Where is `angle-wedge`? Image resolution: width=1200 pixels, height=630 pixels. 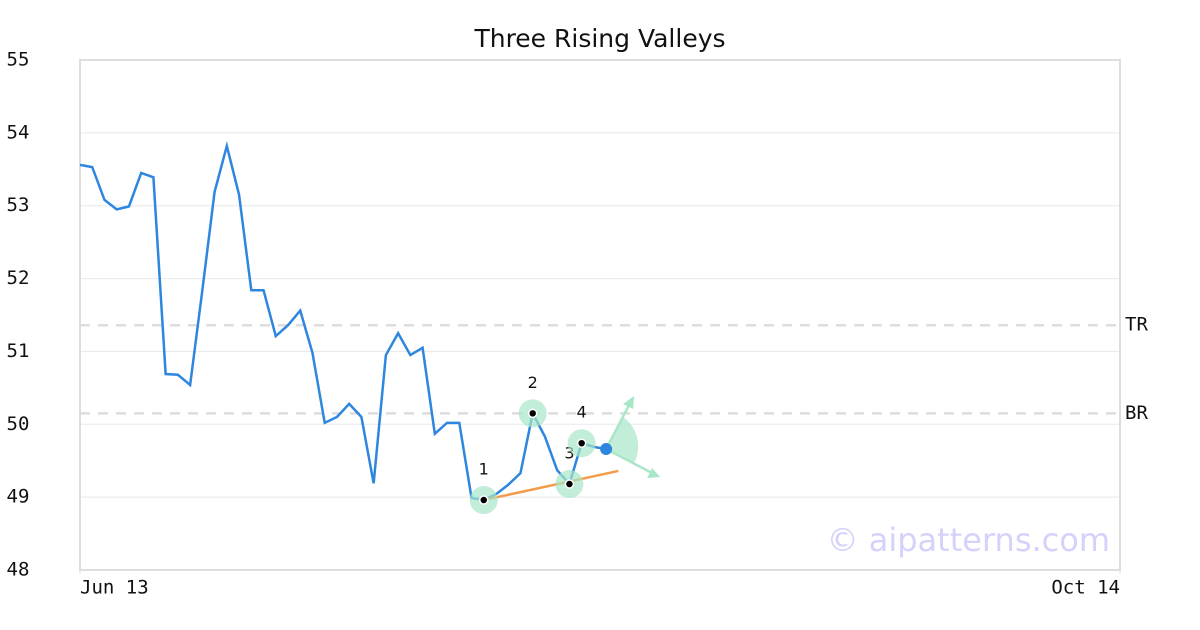
angle-wedge is located at coordinates (622, 440).